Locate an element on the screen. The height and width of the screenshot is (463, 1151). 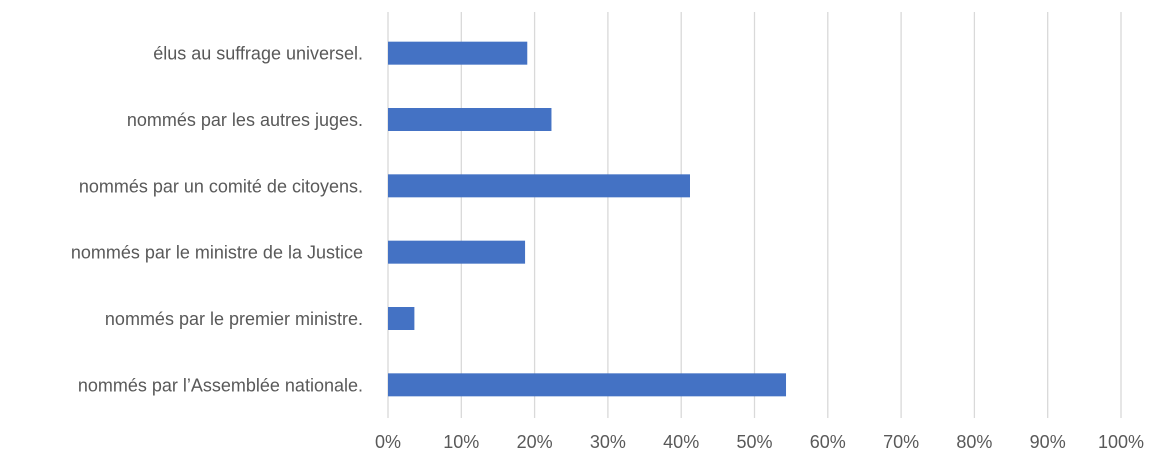
x-tick-labels: 0% 10% 20% 30% 40% 50% 60% 70% 80% 90% 100% is located at coordinates (759, 442).